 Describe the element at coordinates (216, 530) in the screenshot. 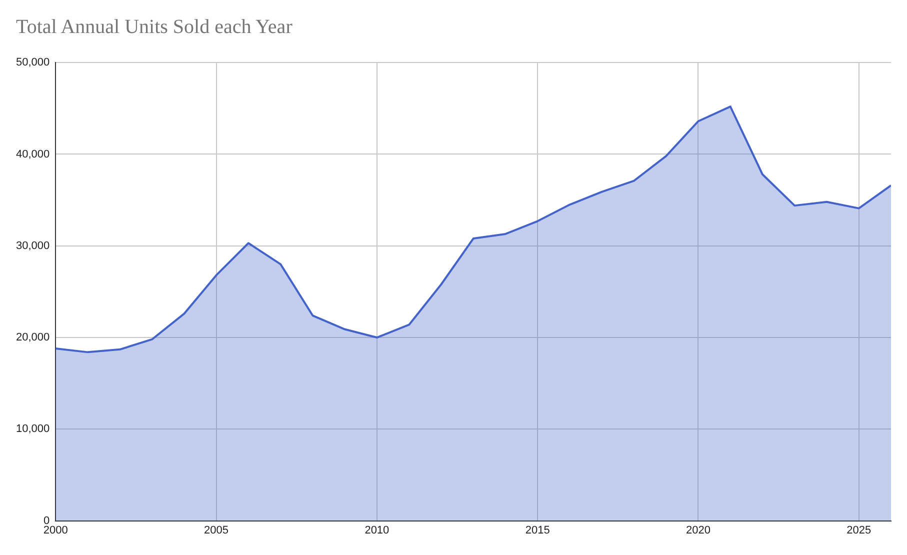

I see `x-tick-label: 2005` at that location.